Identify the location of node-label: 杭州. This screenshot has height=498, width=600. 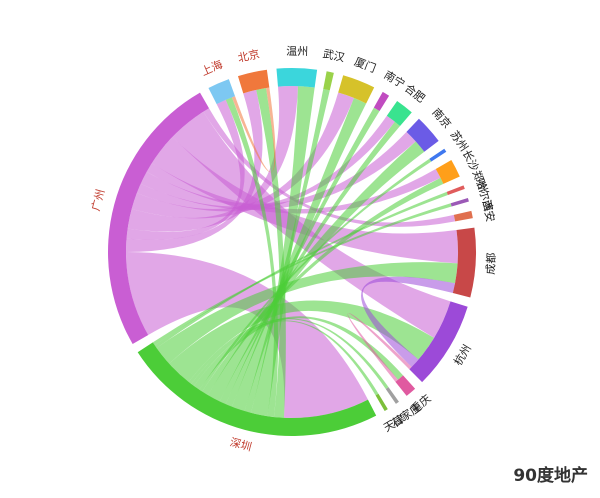
(462, 355).